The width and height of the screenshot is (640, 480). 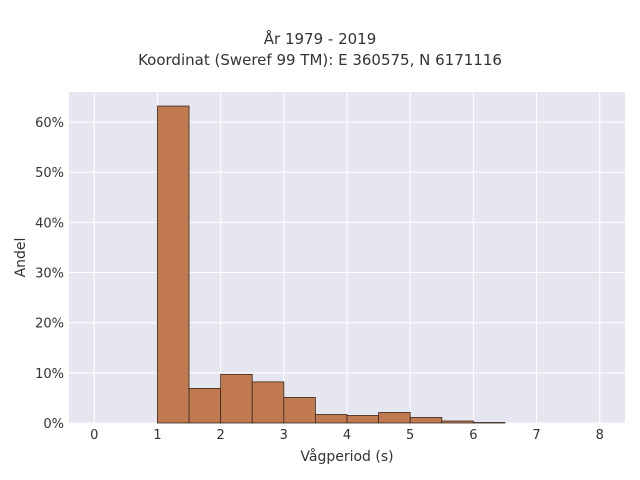 What do you see at coordinates (49, 223) in the screenshot?
I see `y-tick-label: 40%` at bounding box center [49, 223].